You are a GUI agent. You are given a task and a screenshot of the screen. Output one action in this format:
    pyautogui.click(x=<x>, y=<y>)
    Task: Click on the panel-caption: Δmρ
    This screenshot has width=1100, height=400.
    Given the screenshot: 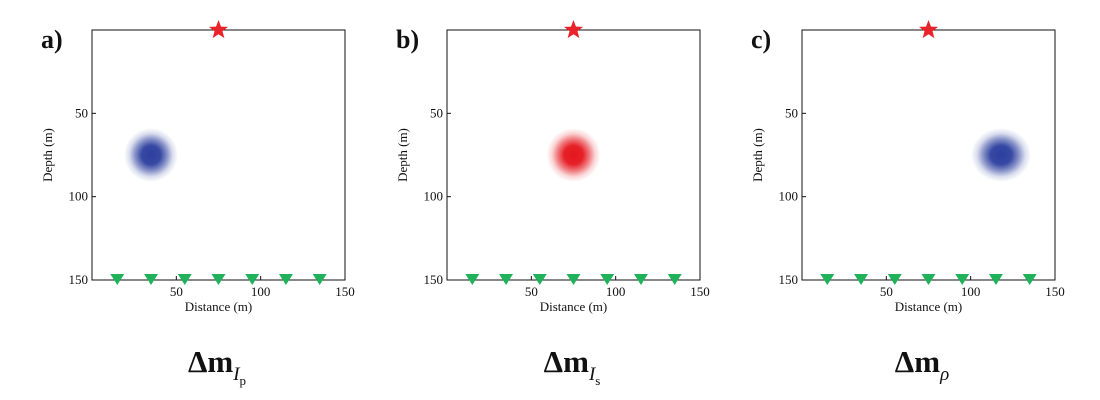 What is the action you would take?
    pyautogui.click(x=922, y=364)
    